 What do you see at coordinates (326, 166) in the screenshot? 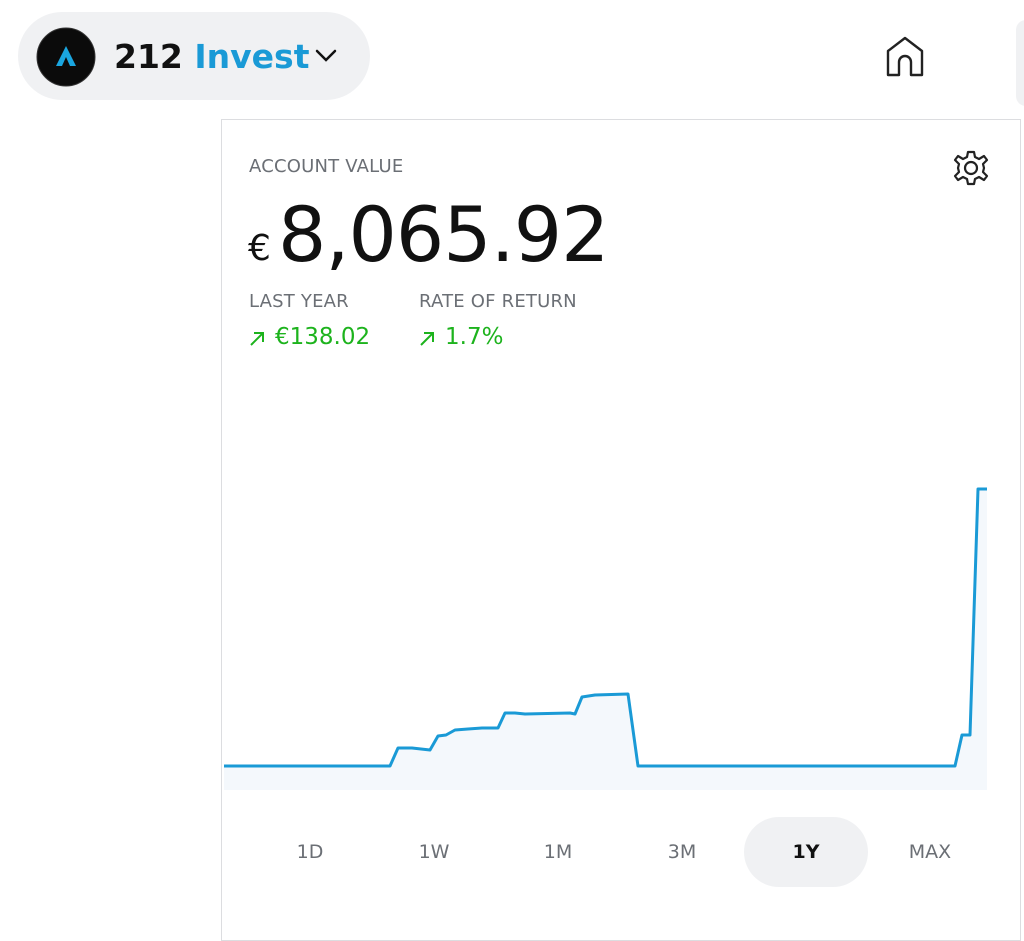
I see `account-label: ACCOUNT VALUE` at bounding box center [326, 166].